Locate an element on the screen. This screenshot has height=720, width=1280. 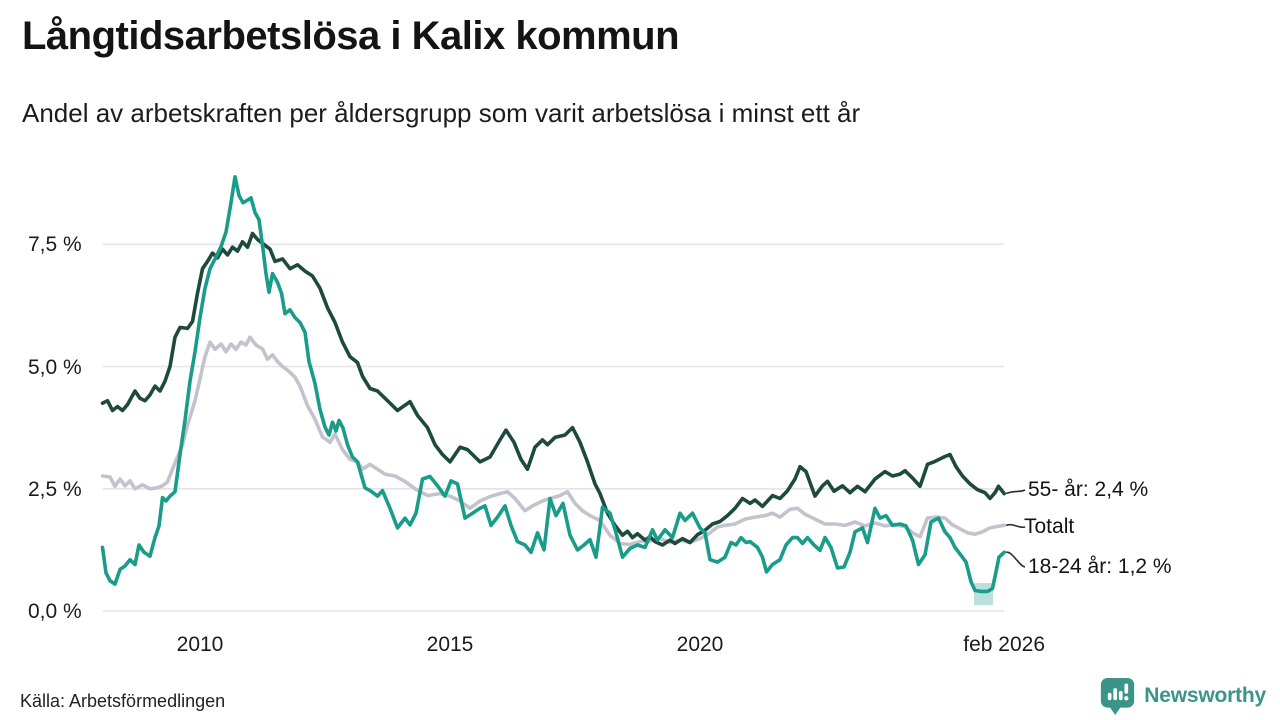
x-axis-tick-label: 2015 is located at coordinates (450, 644).